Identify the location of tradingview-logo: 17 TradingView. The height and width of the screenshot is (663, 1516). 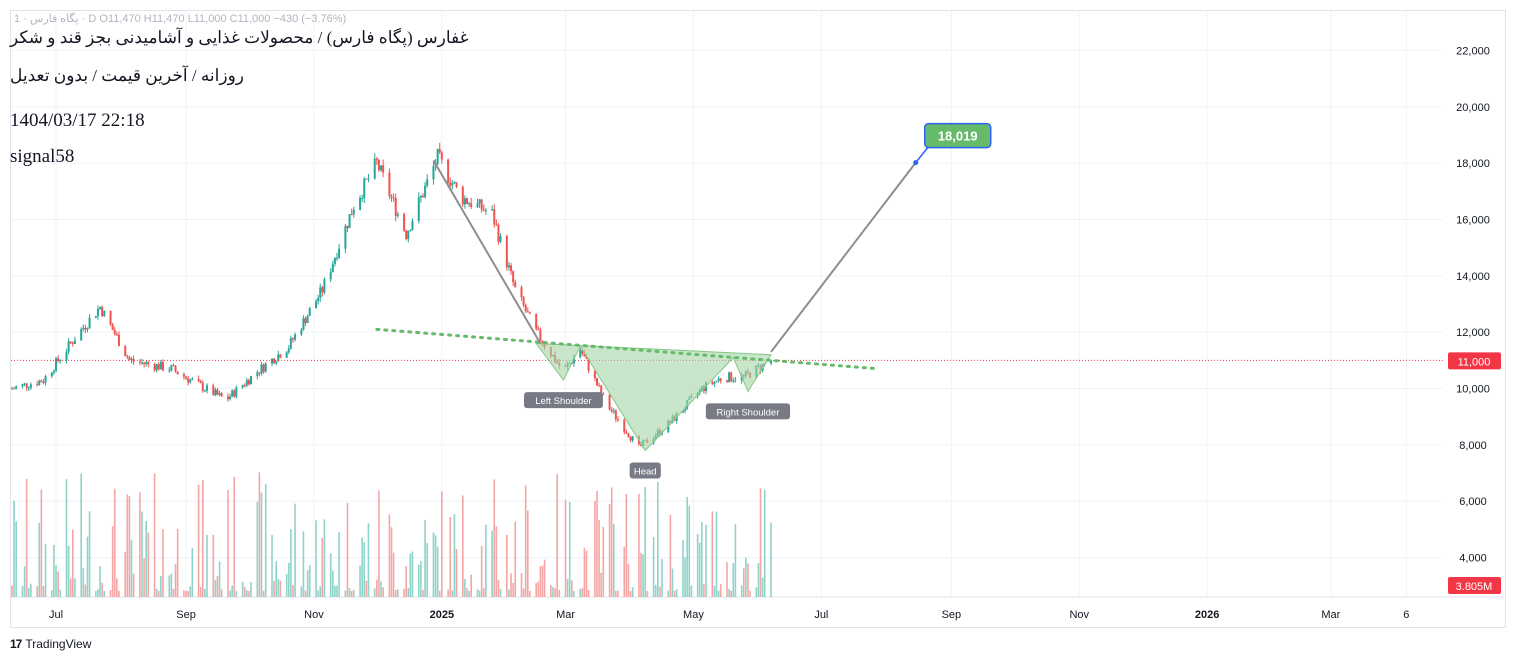
(50, 644).